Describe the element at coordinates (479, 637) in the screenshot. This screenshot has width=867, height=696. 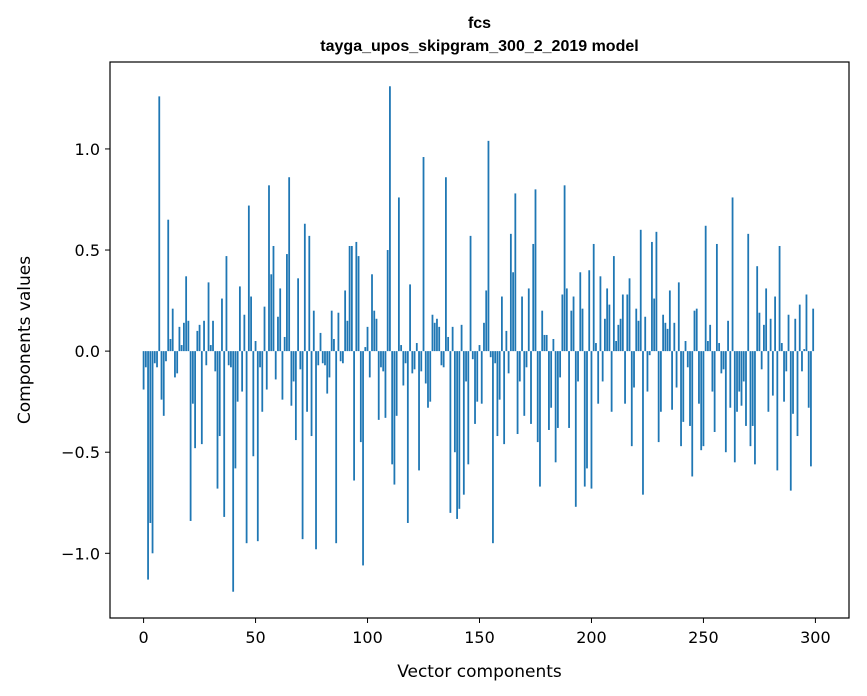
I see `x-tick-label: 150` at that location.